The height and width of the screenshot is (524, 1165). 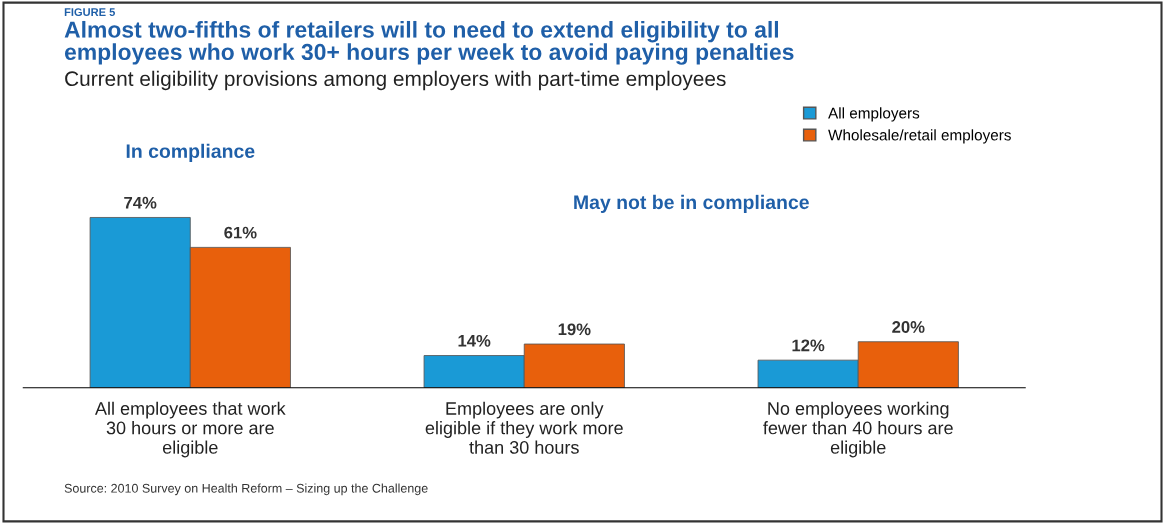 What do you see at coordinates (524, 427) in the screenshot?
I see `x-tick-label: Employees are only eligible if they work more than 30 hours` at bounding box center [524, 427].